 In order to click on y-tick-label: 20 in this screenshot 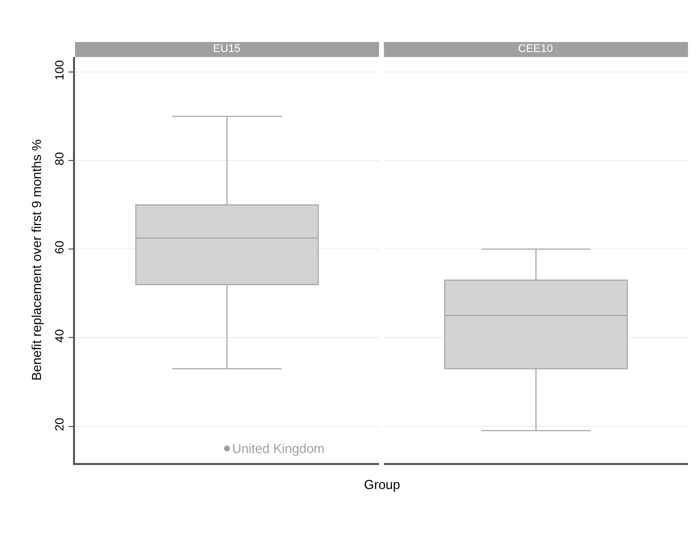, I will do `click(59, 424)`.